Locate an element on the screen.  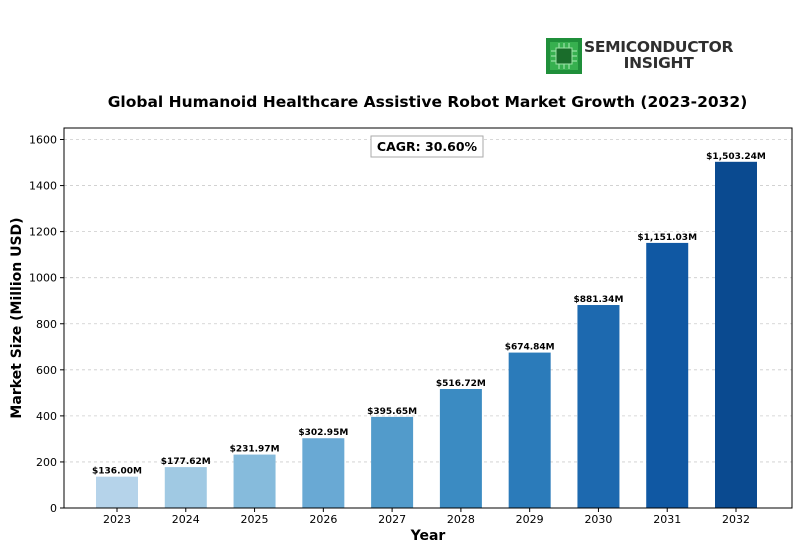
bar-value-label: $395.65M is located at coordinates (392, 412).